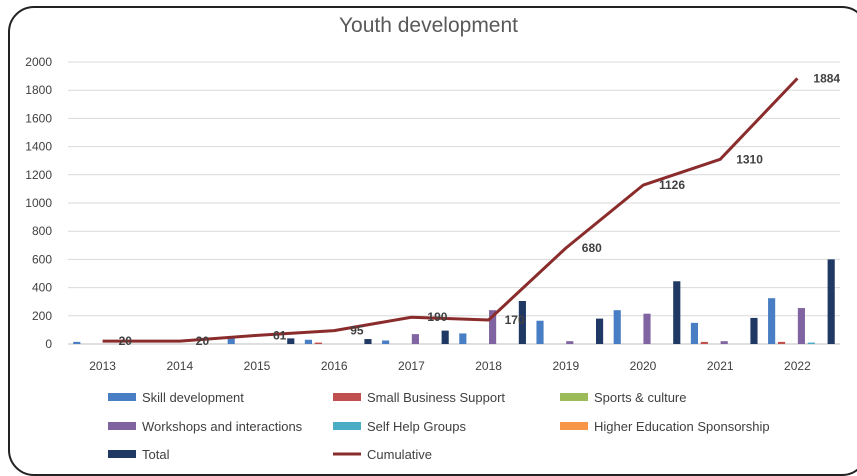  What do you see at coordinates (122, 454) in the screenshot?
I see `legend-swatch-total` at bounding box center [122, 454].